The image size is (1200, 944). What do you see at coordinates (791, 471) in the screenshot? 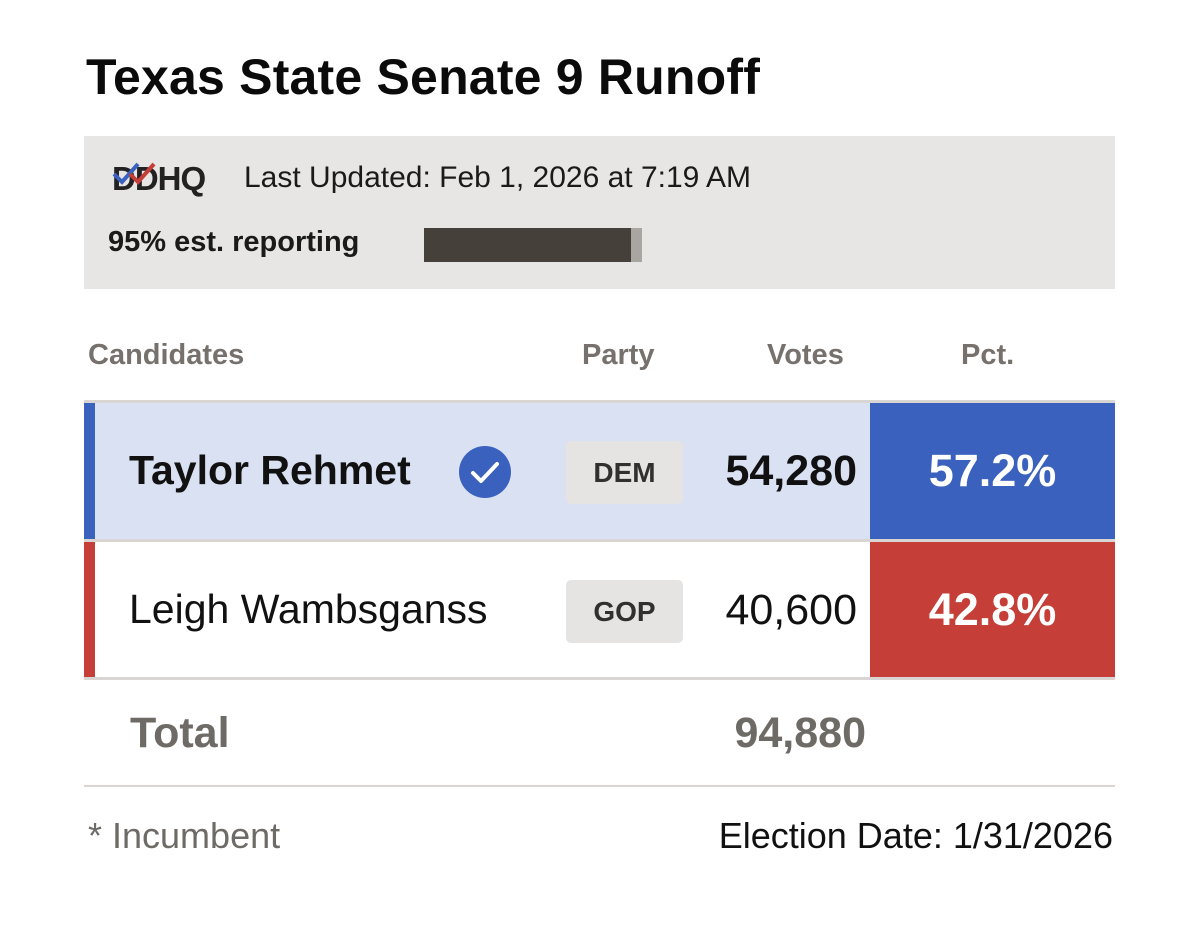
I see `candidate-votes: 54,280` at bounding box center [791, 471].